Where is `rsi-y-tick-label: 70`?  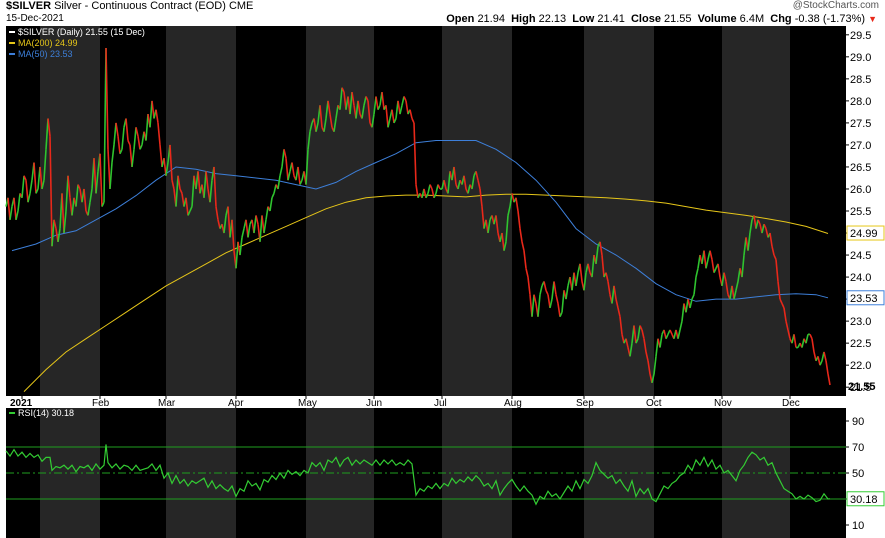
rsi-y-tick-label: 70 is located at coordinates (858, 448).